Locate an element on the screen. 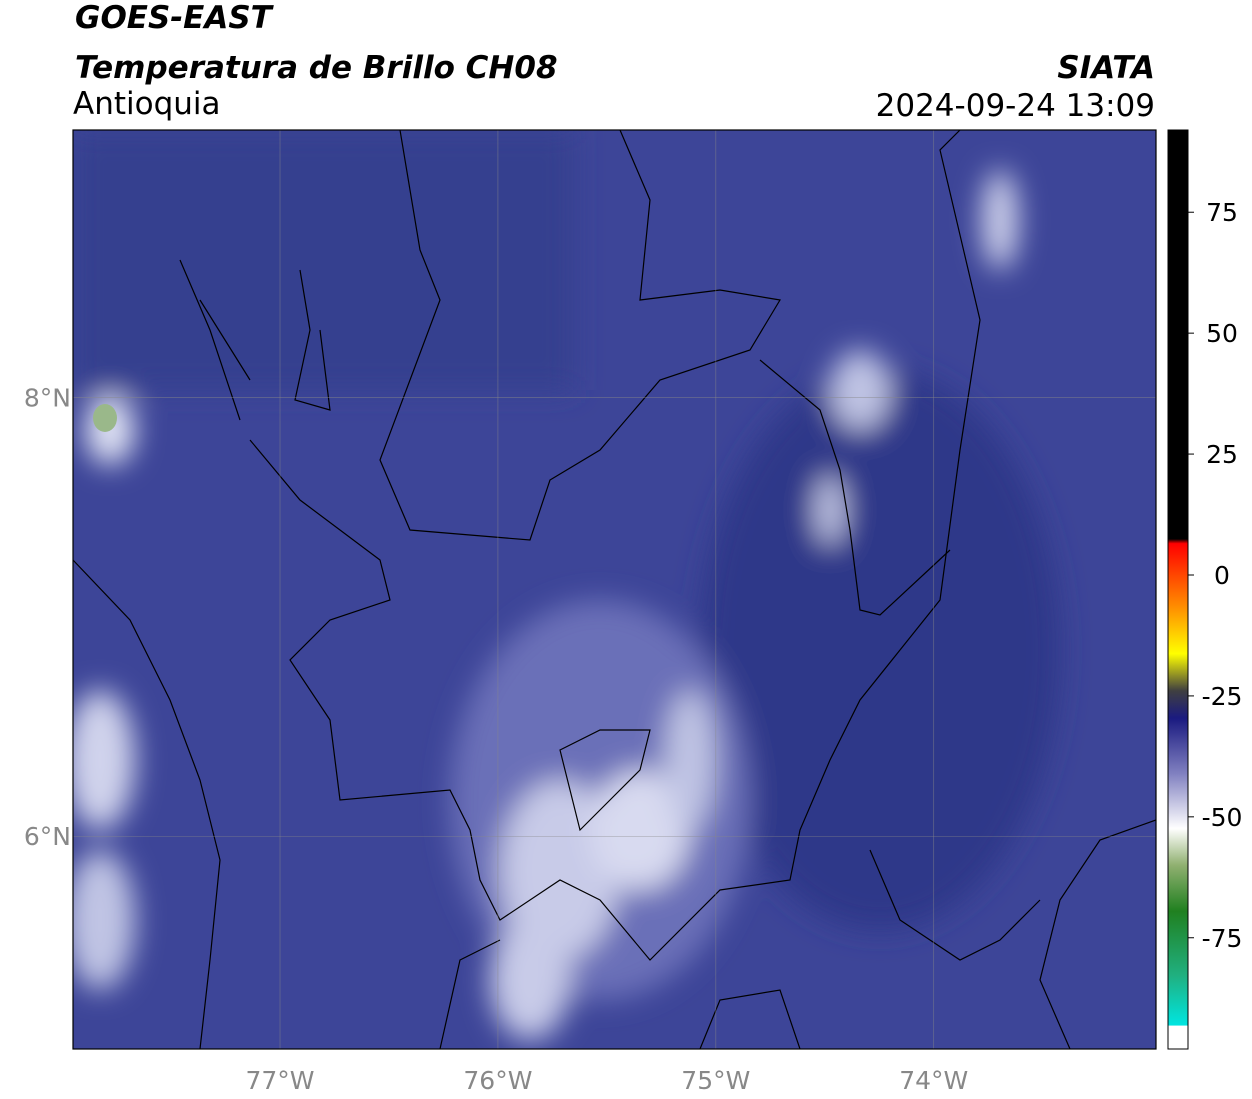  colorbar-tick-label: -75 is located at coordinates (1222, 938).